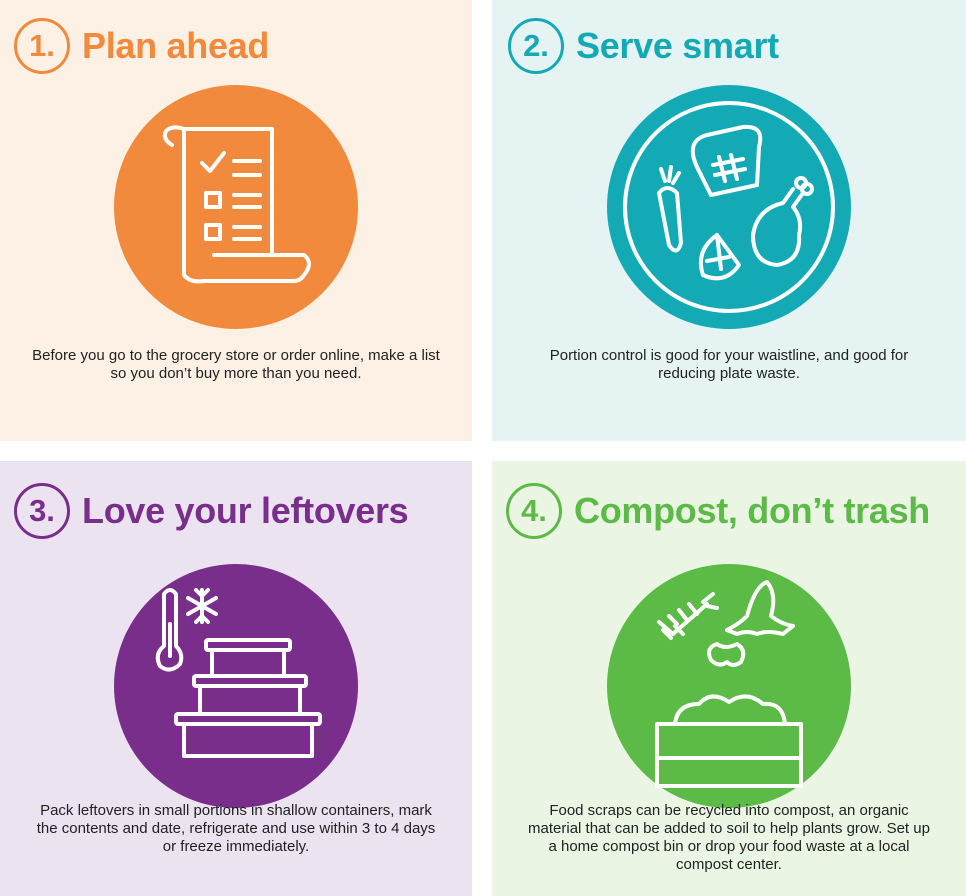 The image size is (966, 896). Describe the element at coordinates (236, 207) in the screenshot. I see `checklist-scroll-icon` at that location.